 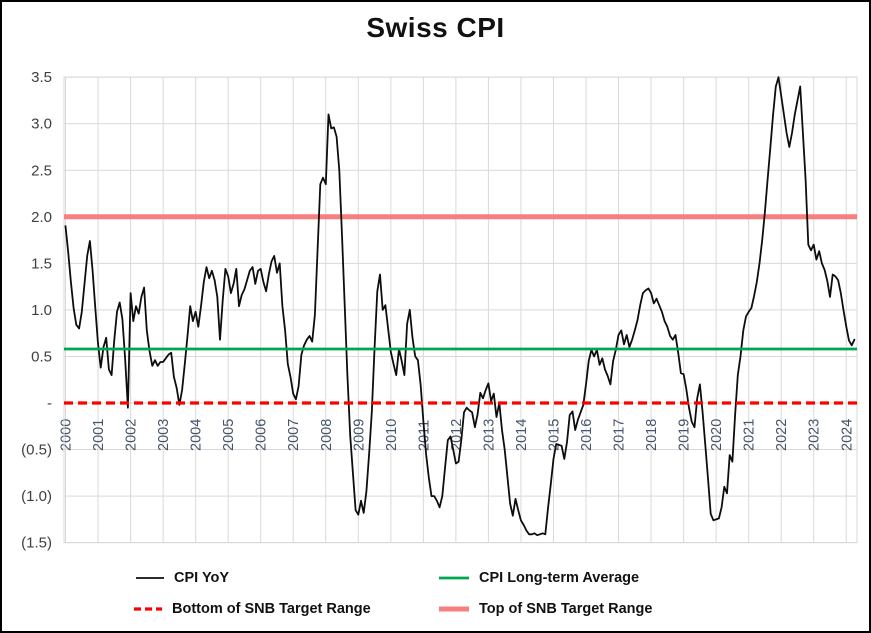 What do you see at coordinates (99, 435) in the screenshot?
I see `x-tick-label: 2001` at bounding box center [99, 435].